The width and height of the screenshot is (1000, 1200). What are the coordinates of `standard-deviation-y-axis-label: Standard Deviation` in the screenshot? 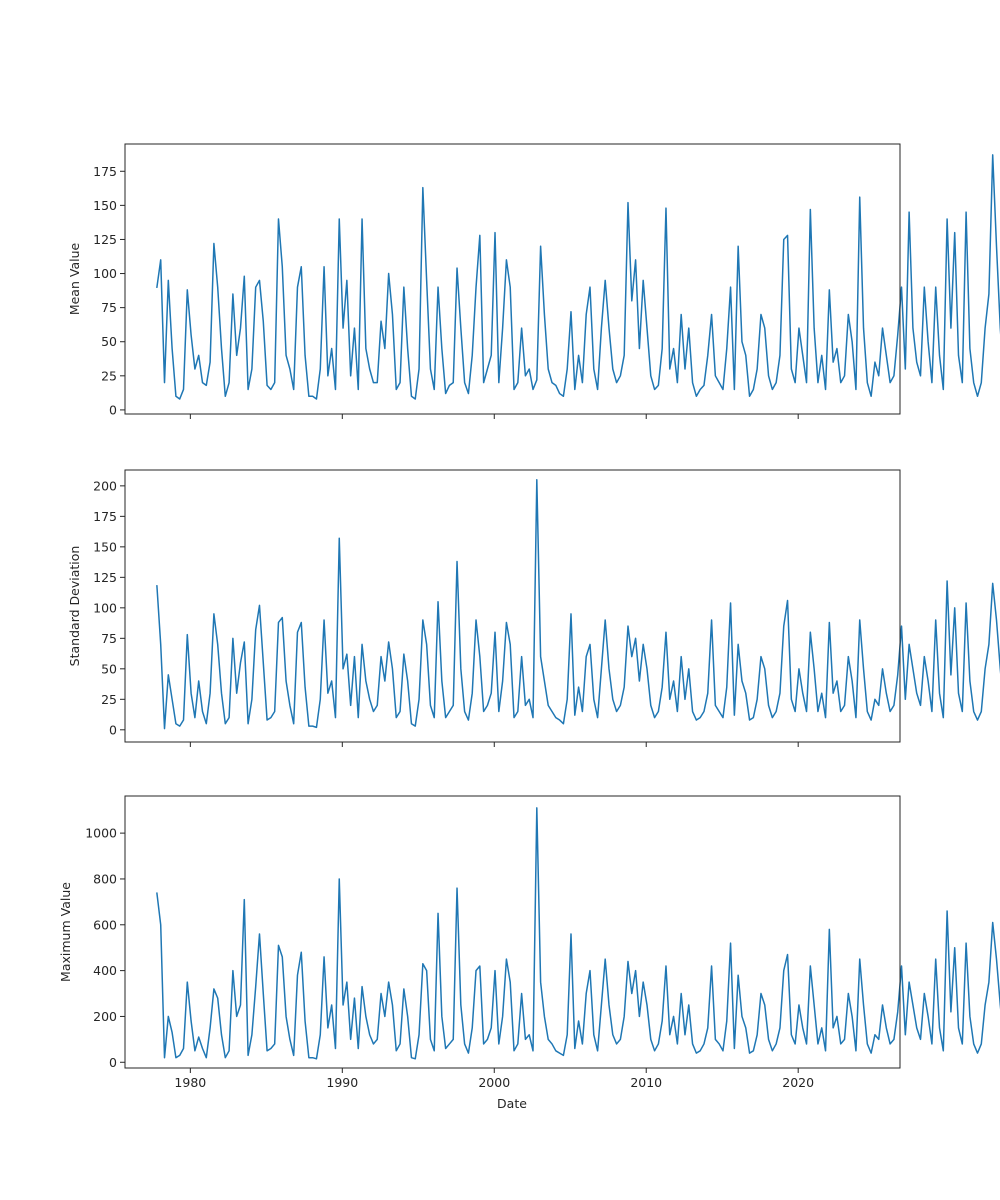 It's located at (74, 606).